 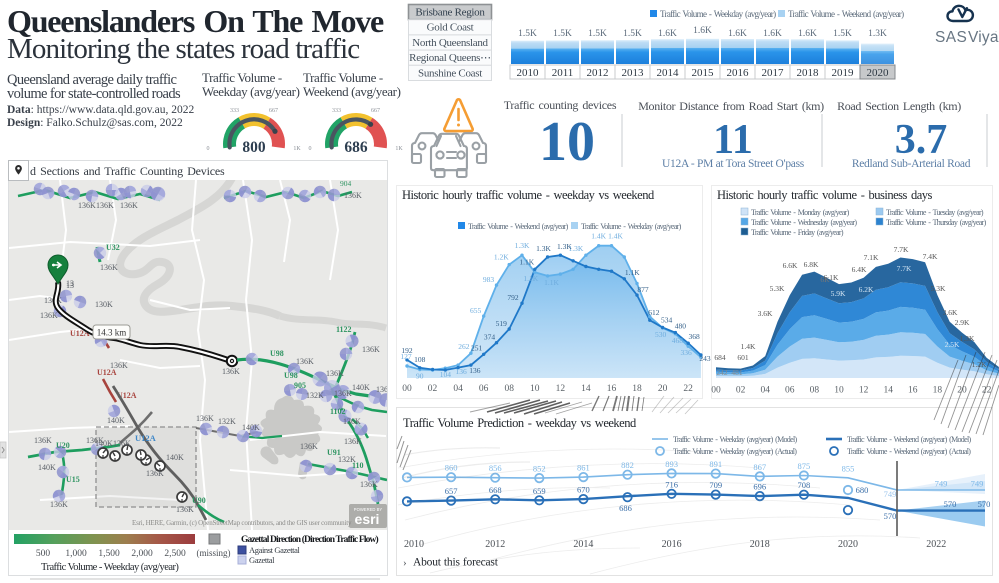 I want to click on svg-text: 242, so click(x=722, y=372).